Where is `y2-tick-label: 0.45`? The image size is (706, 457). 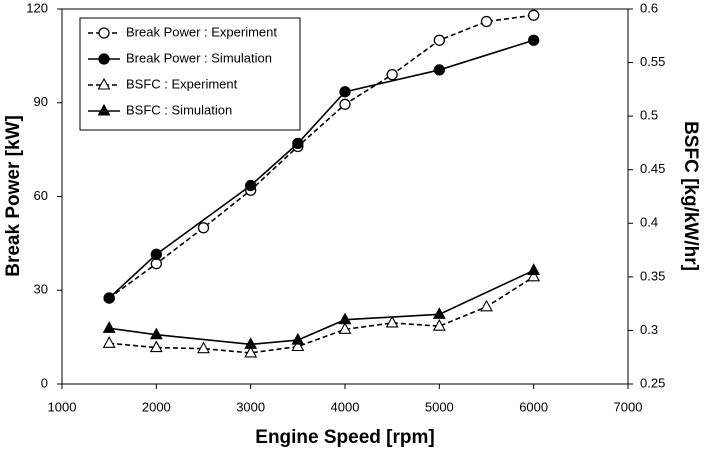 y2-tick-label: 0.45 is located at coordinates (652, 168).